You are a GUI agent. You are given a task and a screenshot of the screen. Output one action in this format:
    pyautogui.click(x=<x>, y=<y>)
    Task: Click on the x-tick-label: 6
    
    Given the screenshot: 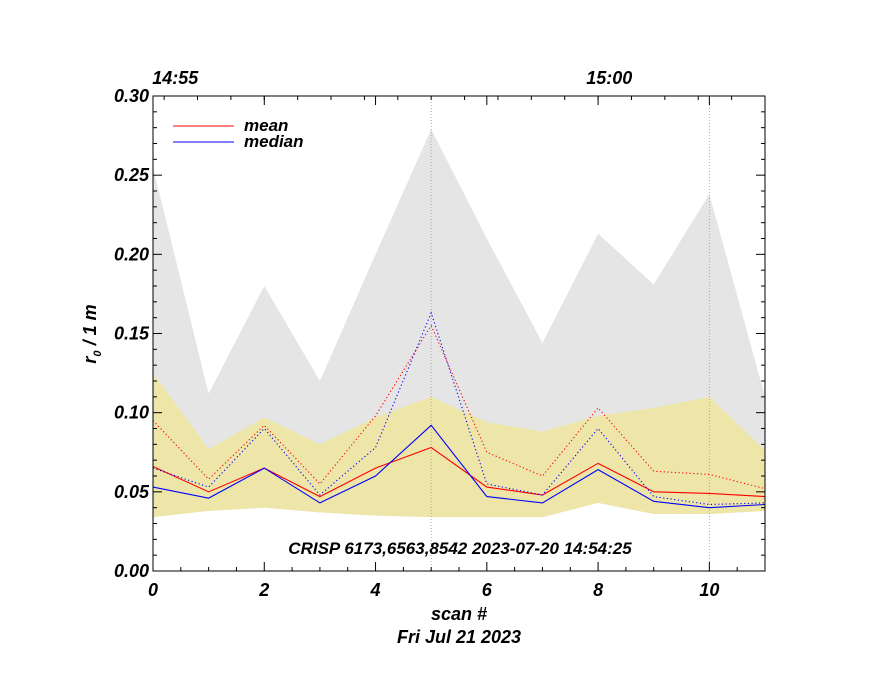 What is the action you would take?
    pyautogui.click(x=487, y=590)
    